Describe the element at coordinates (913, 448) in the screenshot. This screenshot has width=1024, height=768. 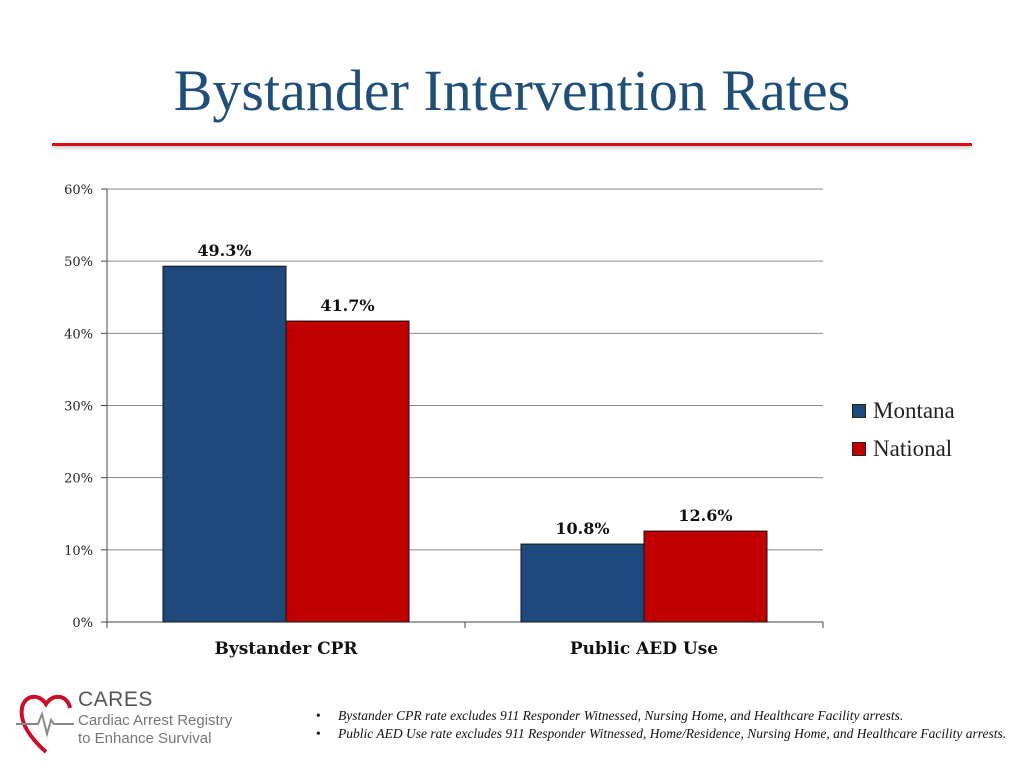
I see `legend-label-national: National` at that location.